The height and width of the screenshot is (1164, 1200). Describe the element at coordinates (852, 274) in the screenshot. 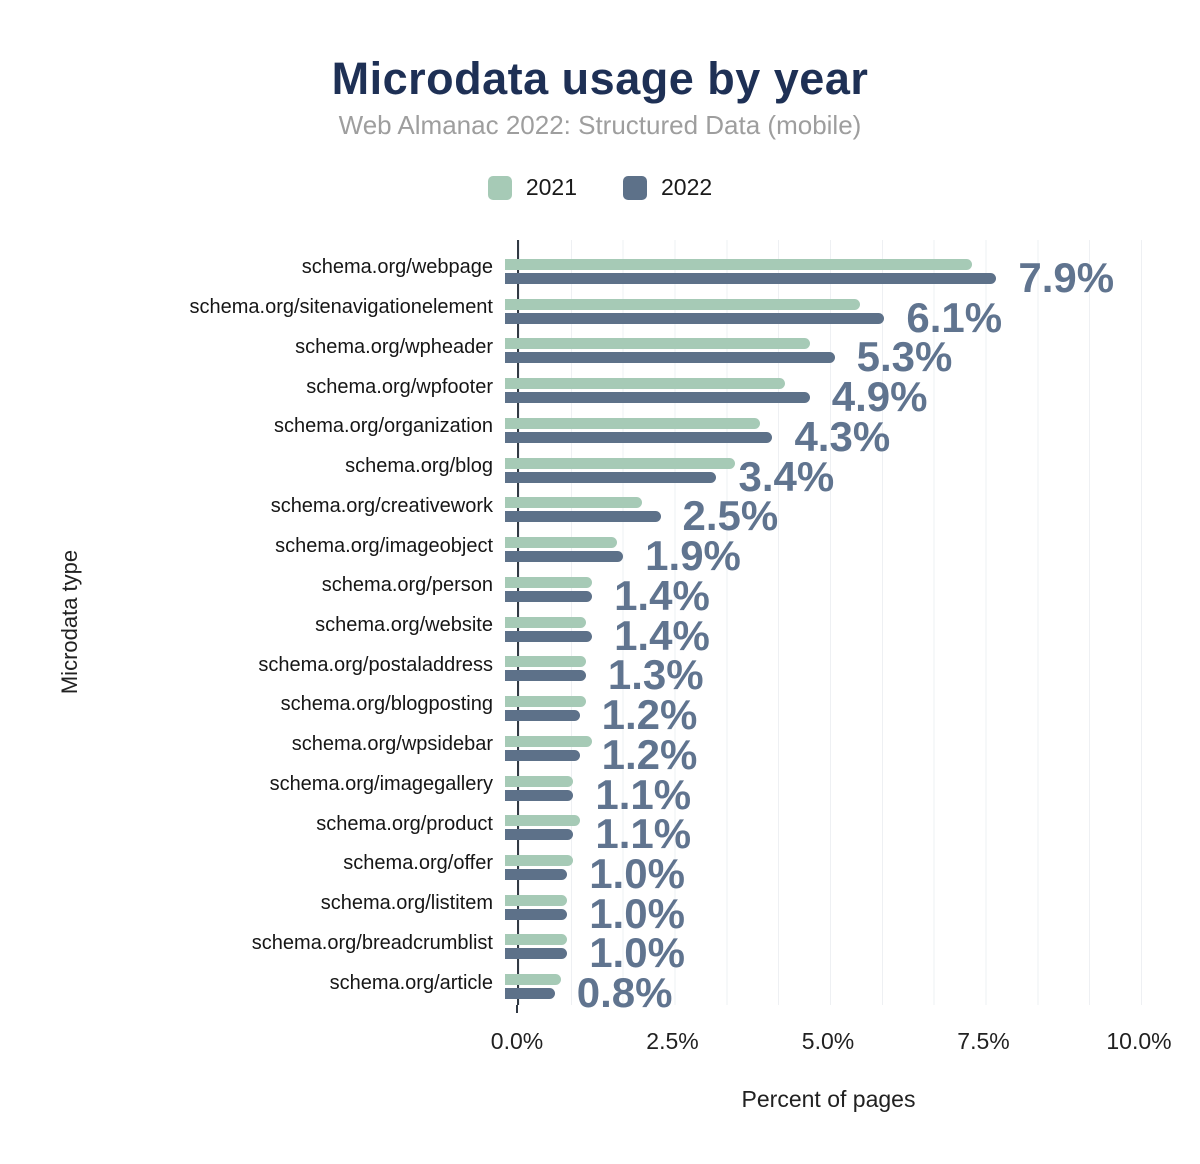

I see `bar-group: 7.9%` at that location.